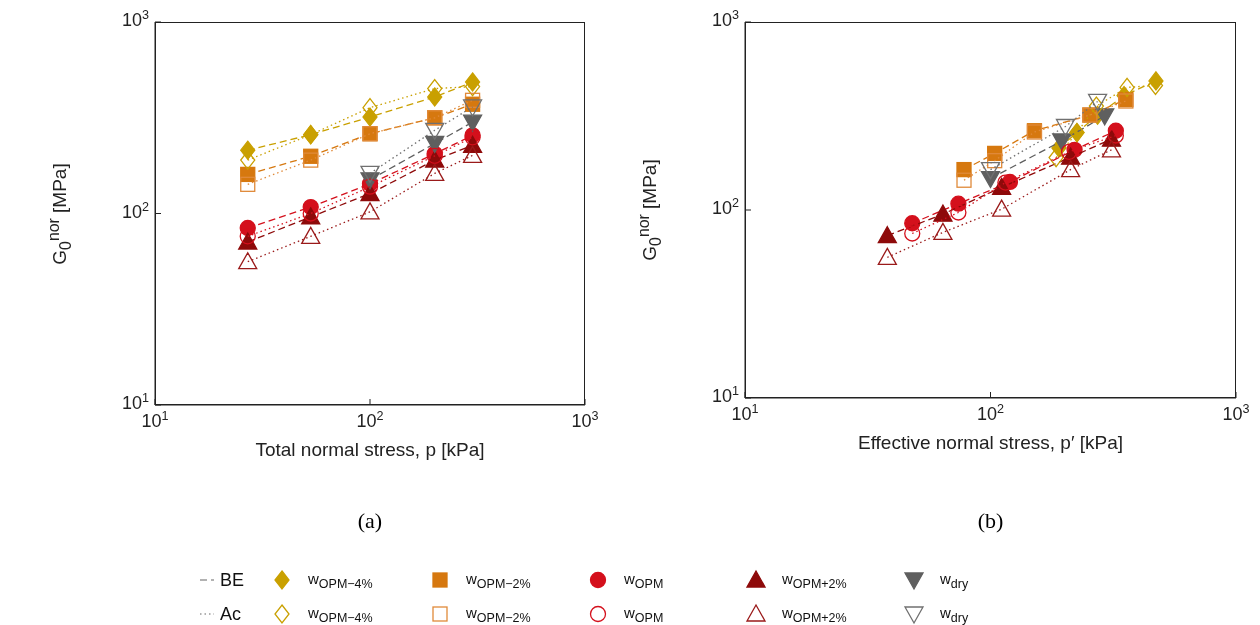 This screenshot has width=1260, height=625. I want to click on text: Ac, so click(231, 614).